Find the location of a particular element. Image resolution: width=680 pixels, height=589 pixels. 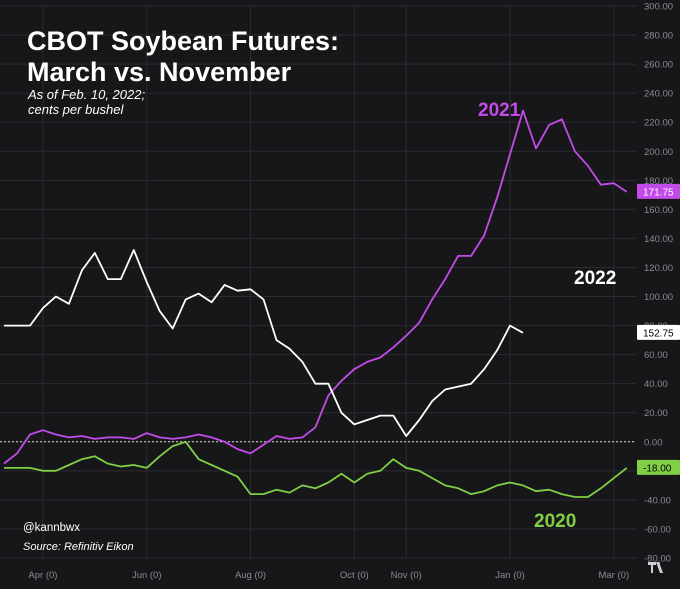

y-tick-label: -80.00 is located at coordinates (657, 559).